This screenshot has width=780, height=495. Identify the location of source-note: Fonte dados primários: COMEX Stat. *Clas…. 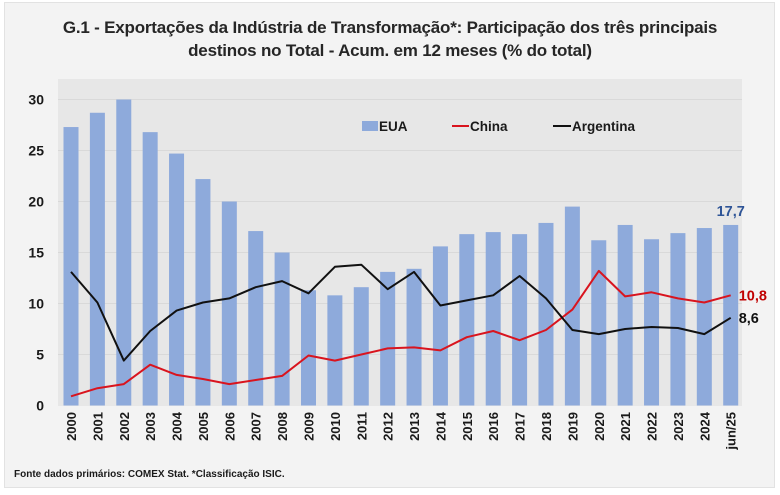
(149, 474).